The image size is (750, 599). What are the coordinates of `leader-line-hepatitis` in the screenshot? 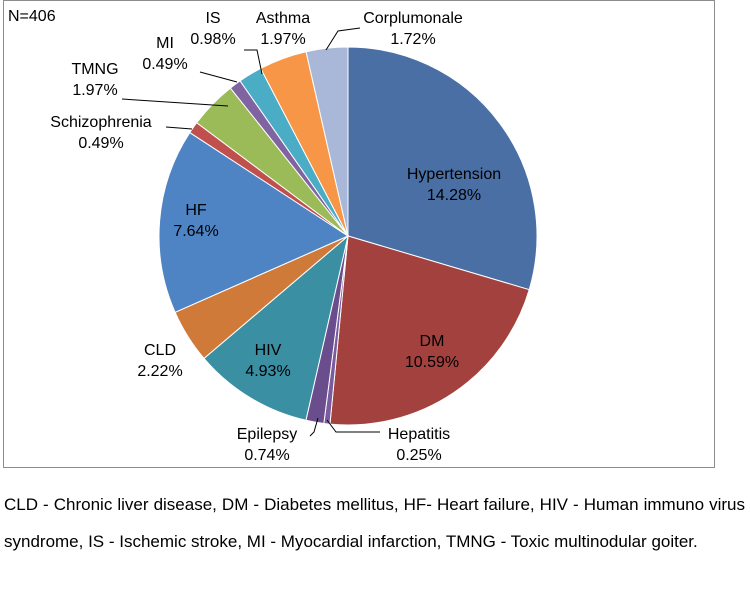 It's located at (353, 426).